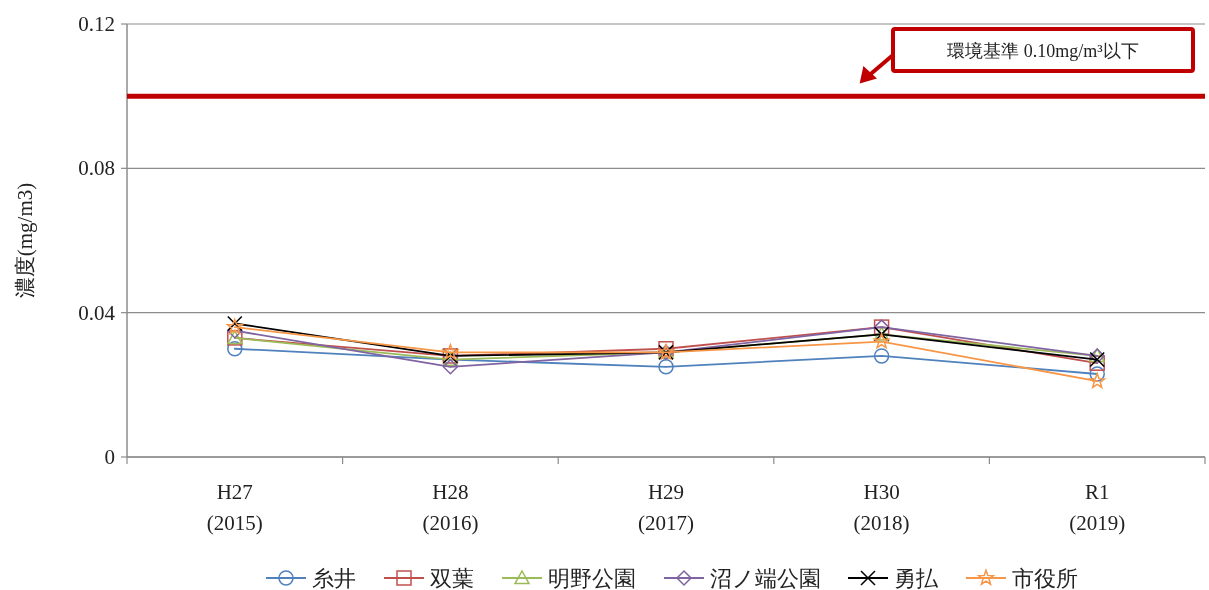 The width and height of the screenshot is (1209, 590). I want to click on y-tick-label: 0.12, so click(96, 24).